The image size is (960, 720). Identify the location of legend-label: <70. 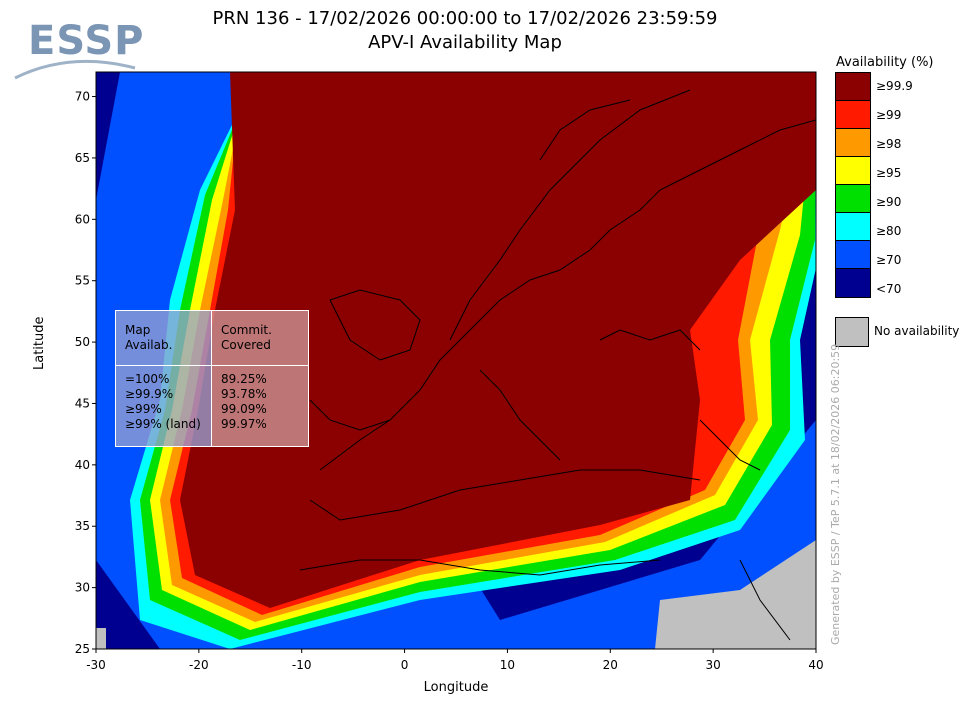
(889, 289).